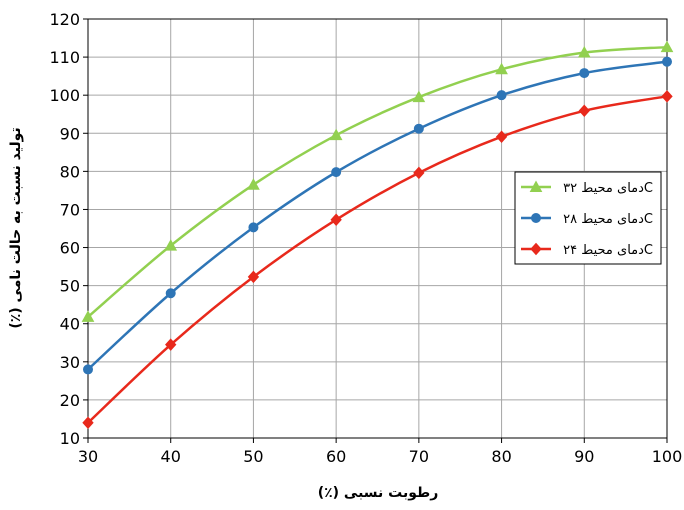  What do you see at coordinates (64, 19) in the screenshot?
I see `y-tick-label: 120` at bounding box center [64, 19].